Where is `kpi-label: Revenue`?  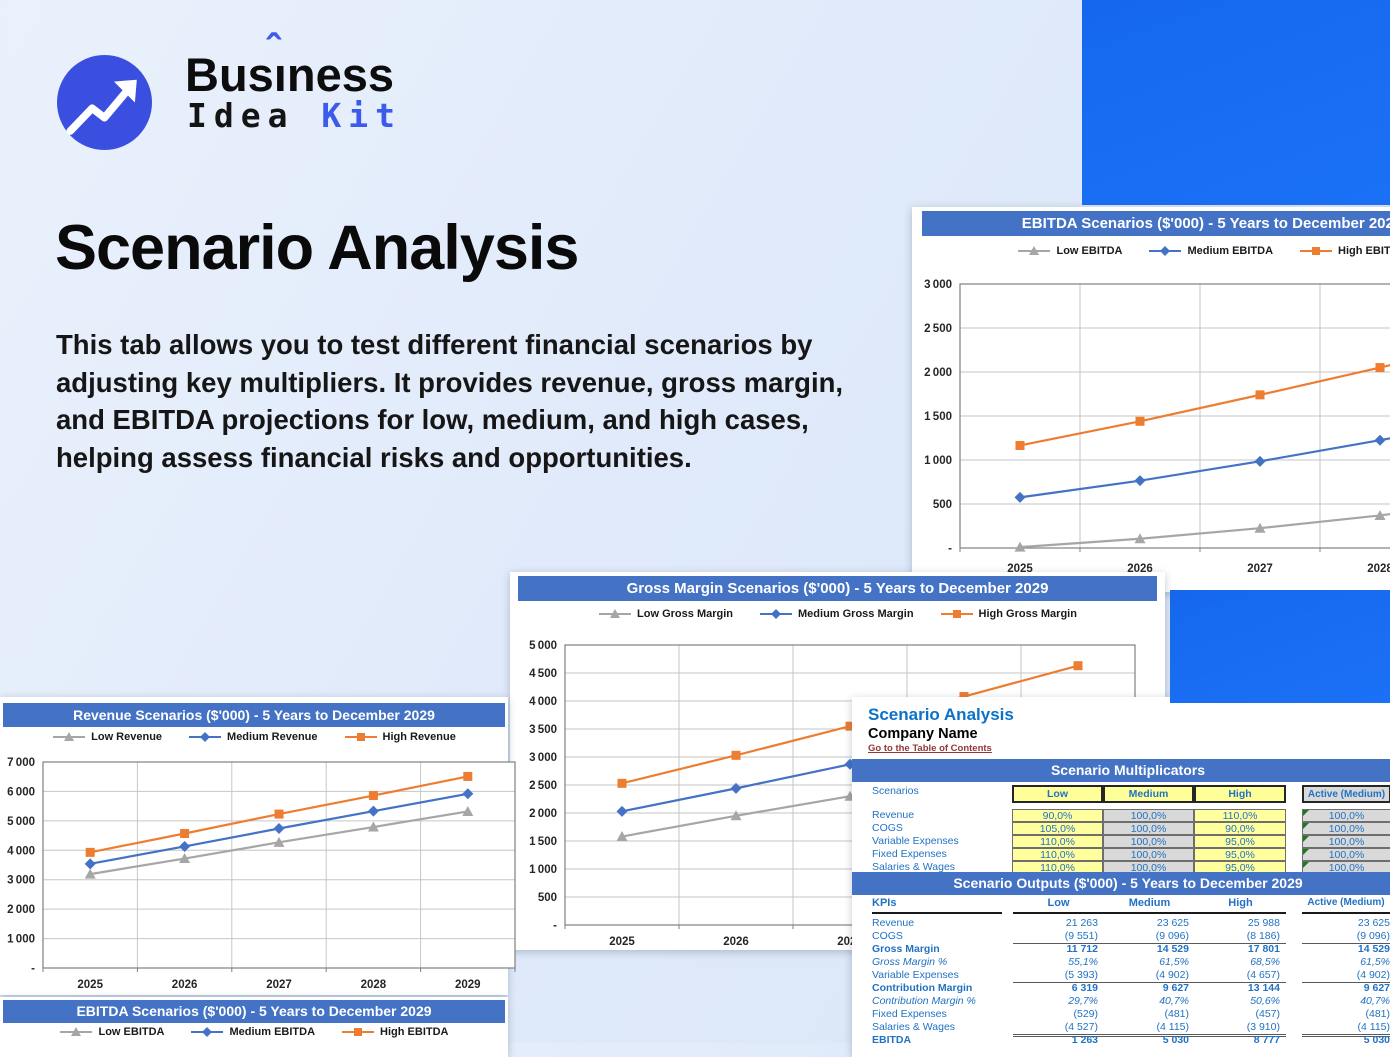 kpi-label: Revenue is located at coordinates (893, 923).